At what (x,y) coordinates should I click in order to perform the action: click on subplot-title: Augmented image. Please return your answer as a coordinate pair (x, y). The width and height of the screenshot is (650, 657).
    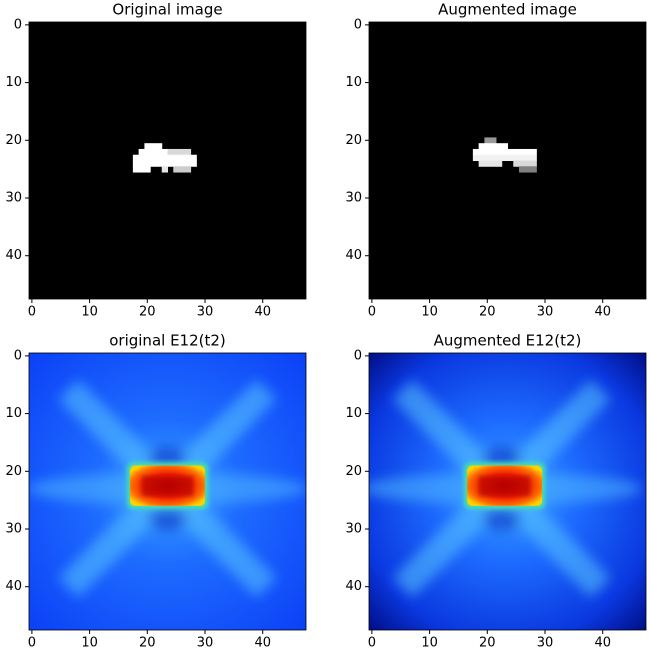
    Looking at the image, I should click on (507, 10).